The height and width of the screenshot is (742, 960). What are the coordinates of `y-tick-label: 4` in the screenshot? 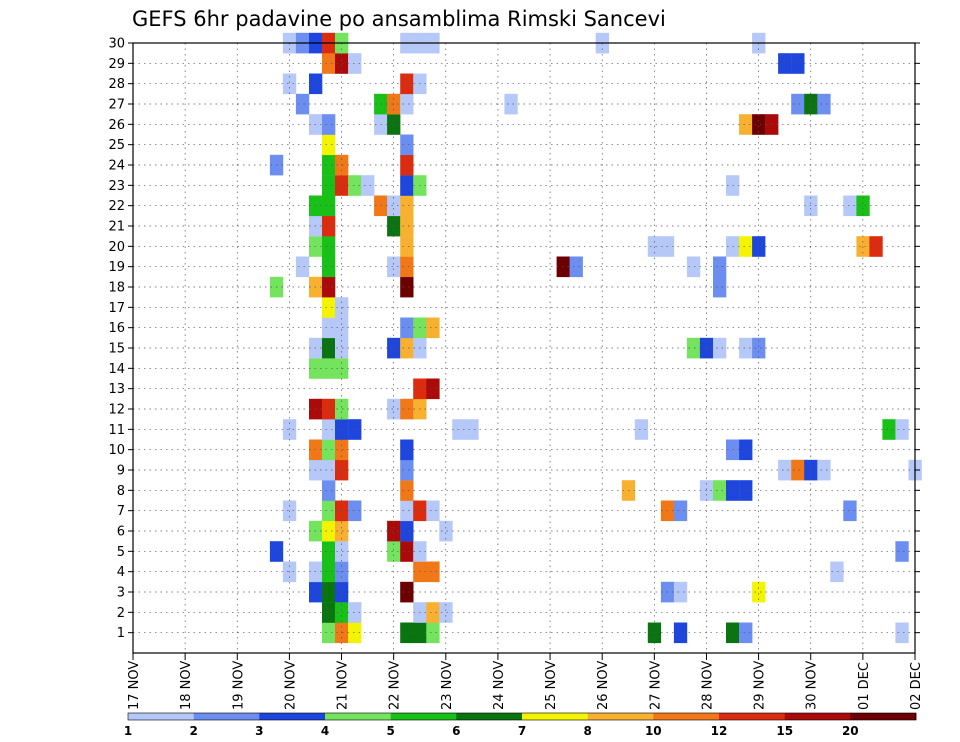 It's located at (121, 572).